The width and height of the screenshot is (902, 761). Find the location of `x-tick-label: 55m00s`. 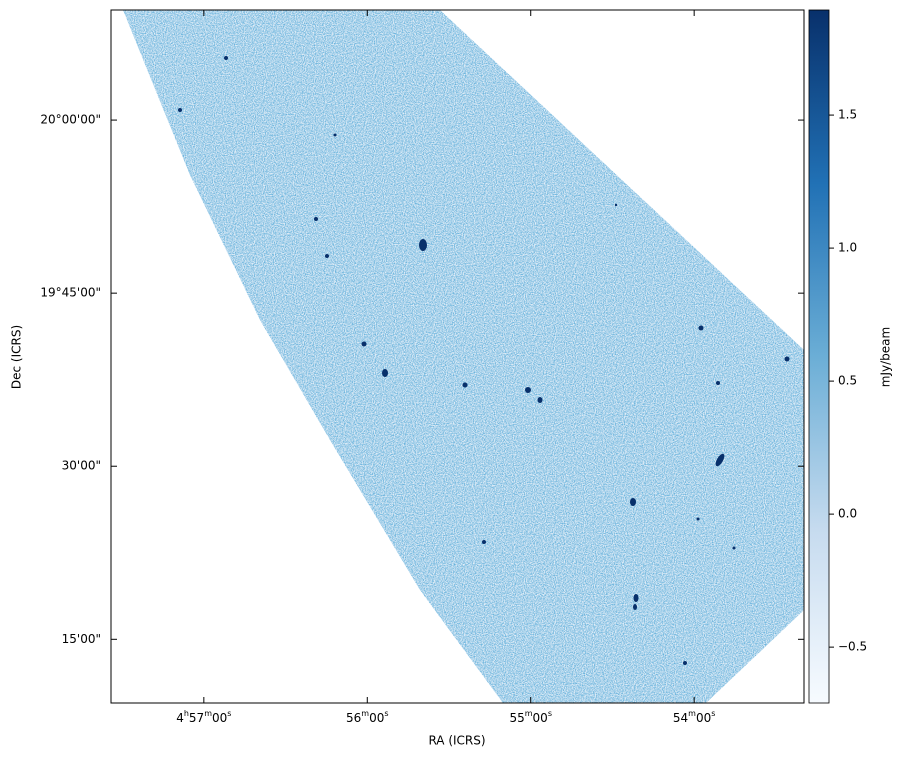

x-tick-label: 55m00s is located at coordinates (530, 717).